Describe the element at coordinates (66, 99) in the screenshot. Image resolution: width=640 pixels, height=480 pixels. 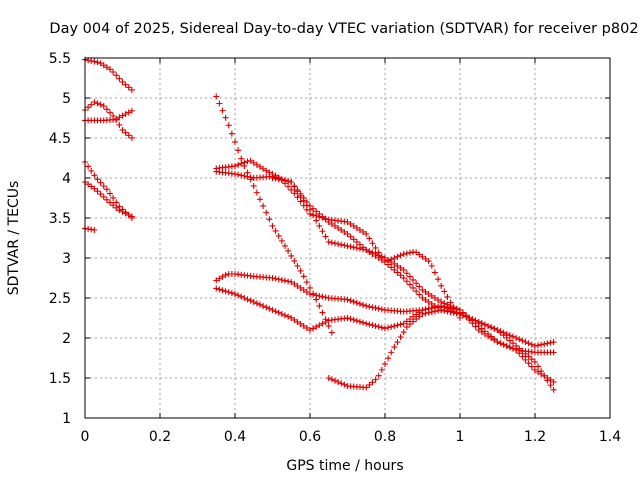
I see `y-tick-label: 5` at that location.